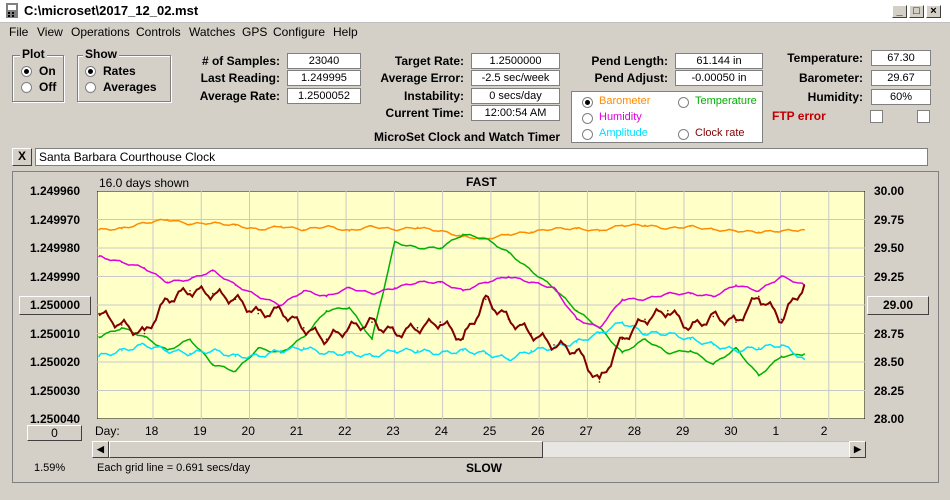 This screenshot has height=500, width=950. What do you see at coordinates (835, 97) in the screenshot?
I see `humidity-label: Humidity:` at bounding box center [835, 97].